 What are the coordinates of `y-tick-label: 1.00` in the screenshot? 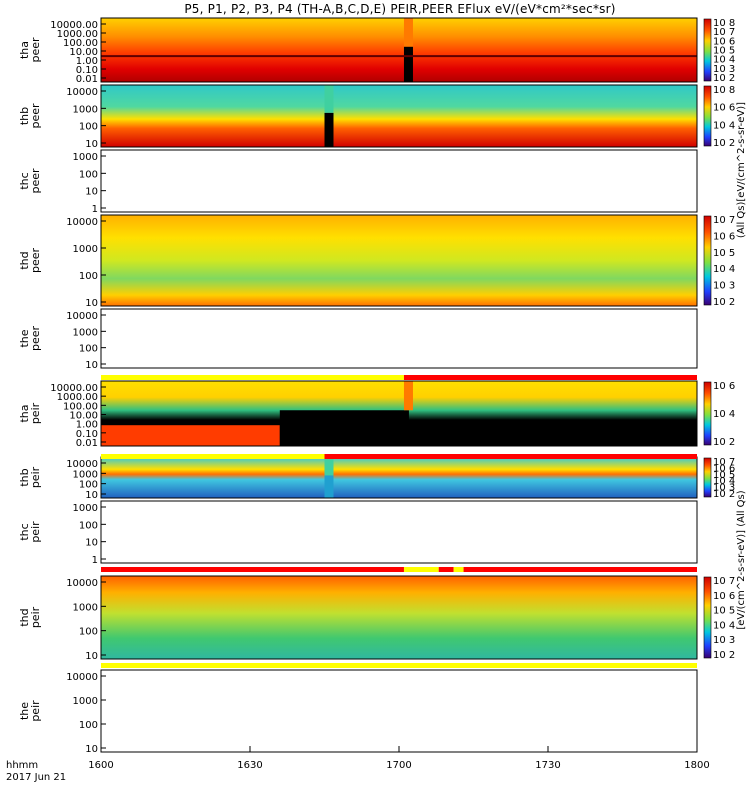 It's located at (87, 425).